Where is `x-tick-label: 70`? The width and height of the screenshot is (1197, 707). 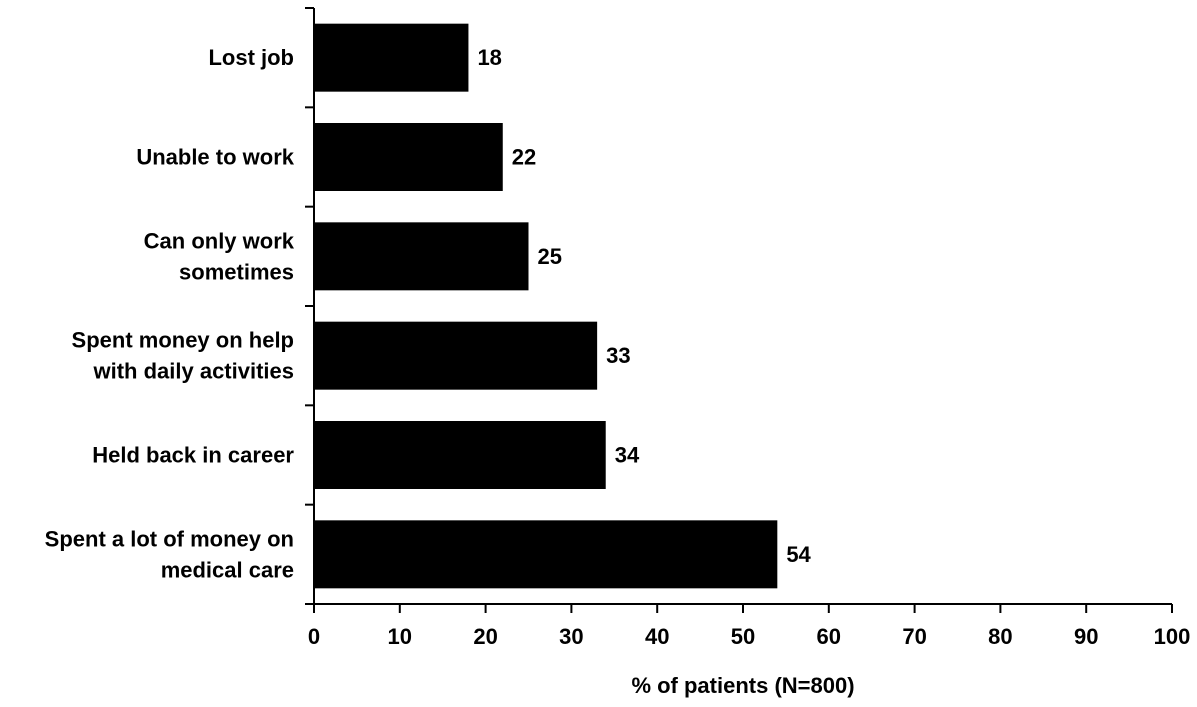
x-tick-label: 70 is located at coordinates (914, 636).